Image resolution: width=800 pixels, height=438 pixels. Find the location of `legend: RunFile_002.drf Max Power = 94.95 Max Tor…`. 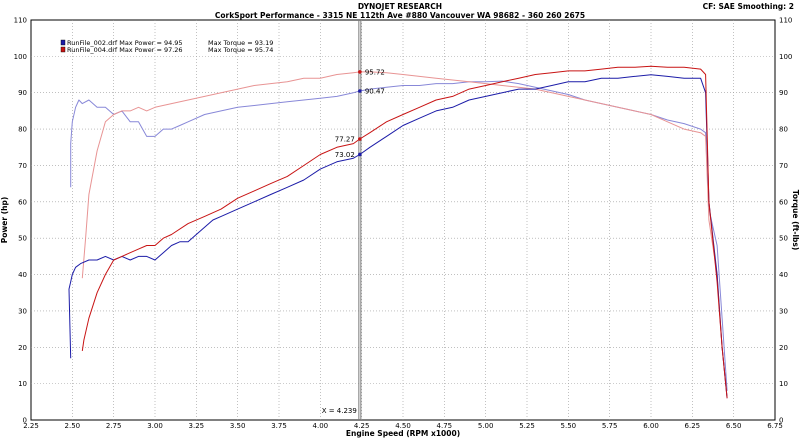

legend: RunFile_002.drf Max Power = 94.95 Max Tor… is located at coordinates (166, 46).